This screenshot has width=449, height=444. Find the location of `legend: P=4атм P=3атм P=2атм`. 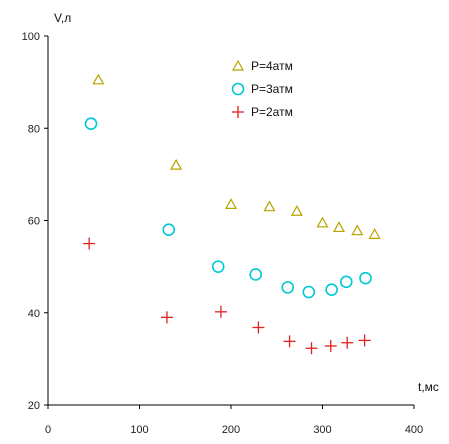

legend: P=4атм P=3атм P=2атм is located at coordinates (262, 89).